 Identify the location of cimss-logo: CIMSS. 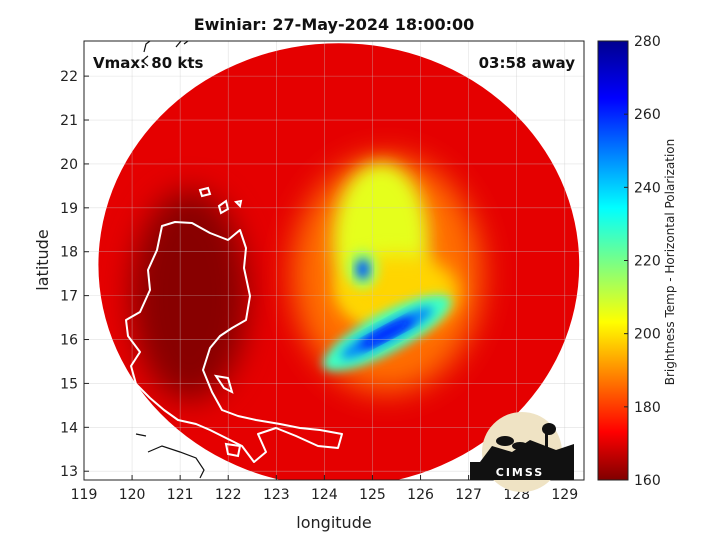
(522, 452).